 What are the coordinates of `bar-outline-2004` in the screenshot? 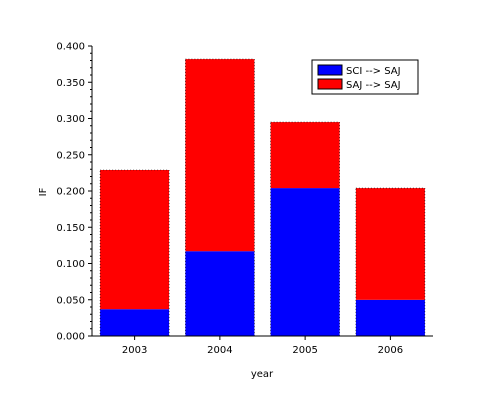 It's located at (220, 197).